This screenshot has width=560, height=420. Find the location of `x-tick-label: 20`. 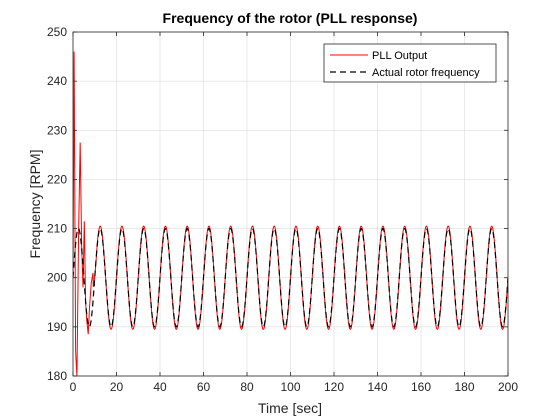

x-tick-label: 20 is located at coordinates (117, 387).